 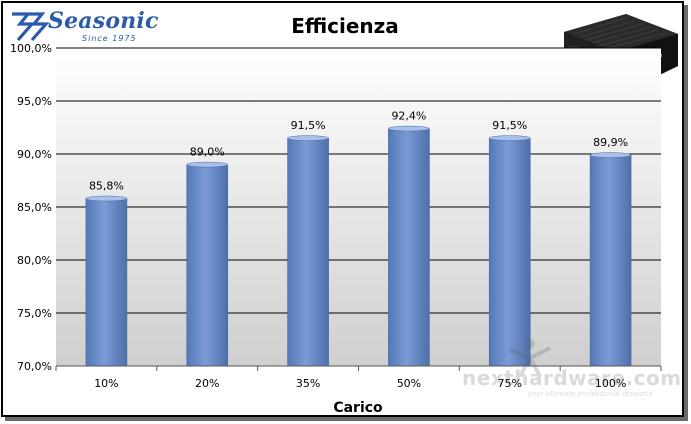 I want to click on x-tick-label: 100%, so click(x=610, y=383).